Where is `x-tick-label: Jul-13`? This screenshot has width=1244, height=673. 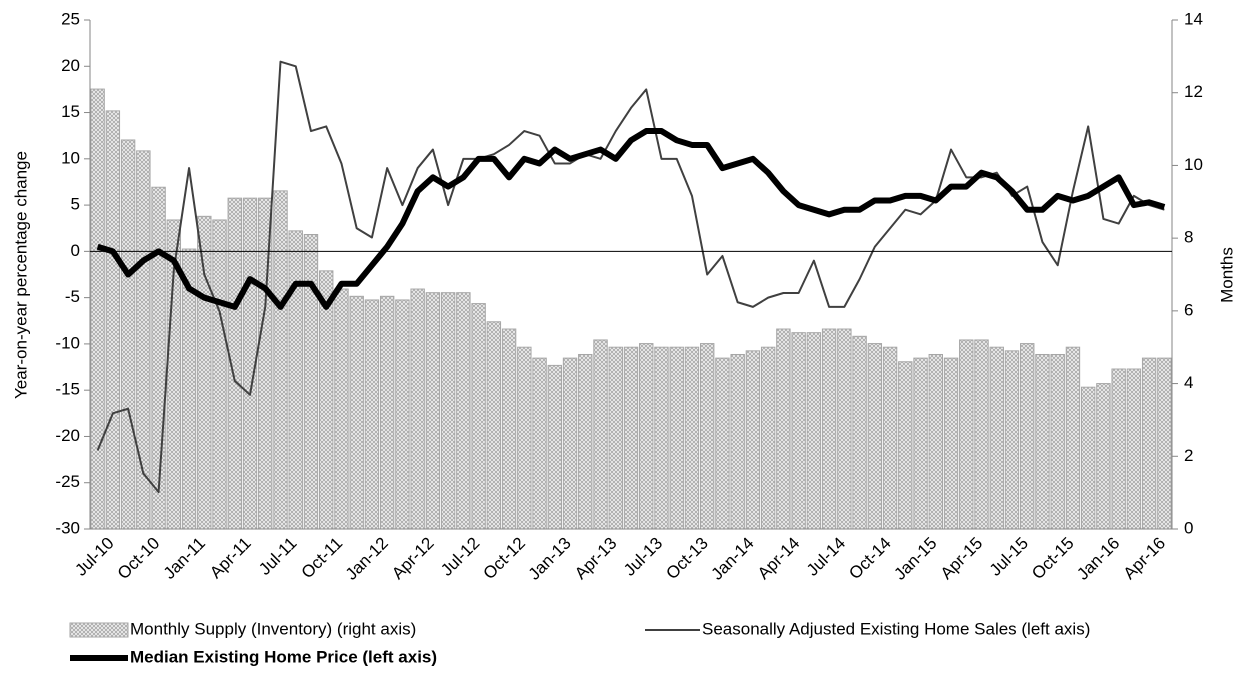 x-tick-label: Jul-13 is located at coordinates (643, 557).